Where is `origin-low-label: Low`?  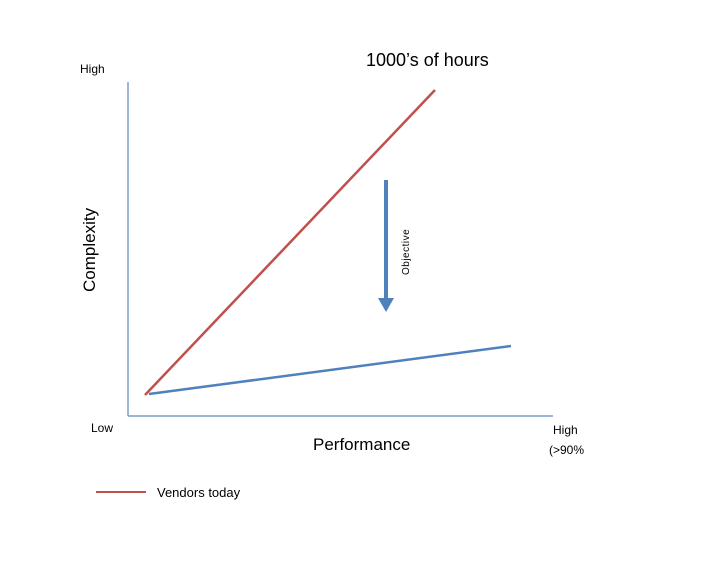
origin-low-label: Low is located at coordinates (102, 428).